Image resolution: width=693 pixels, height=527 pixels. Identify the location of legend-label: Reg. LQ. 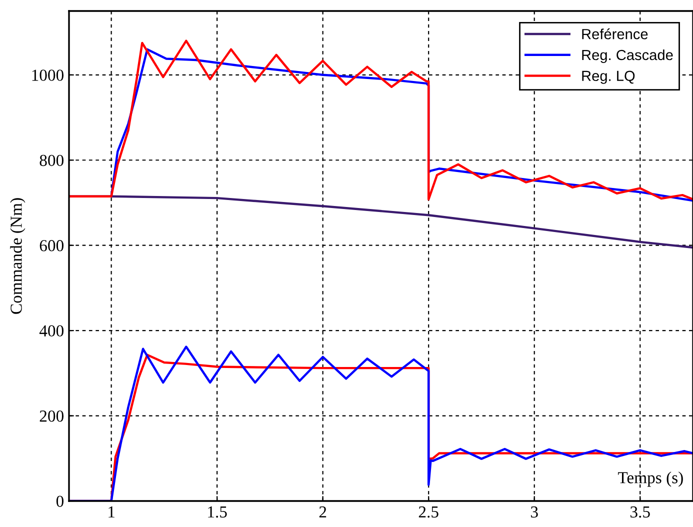
(608, 77).